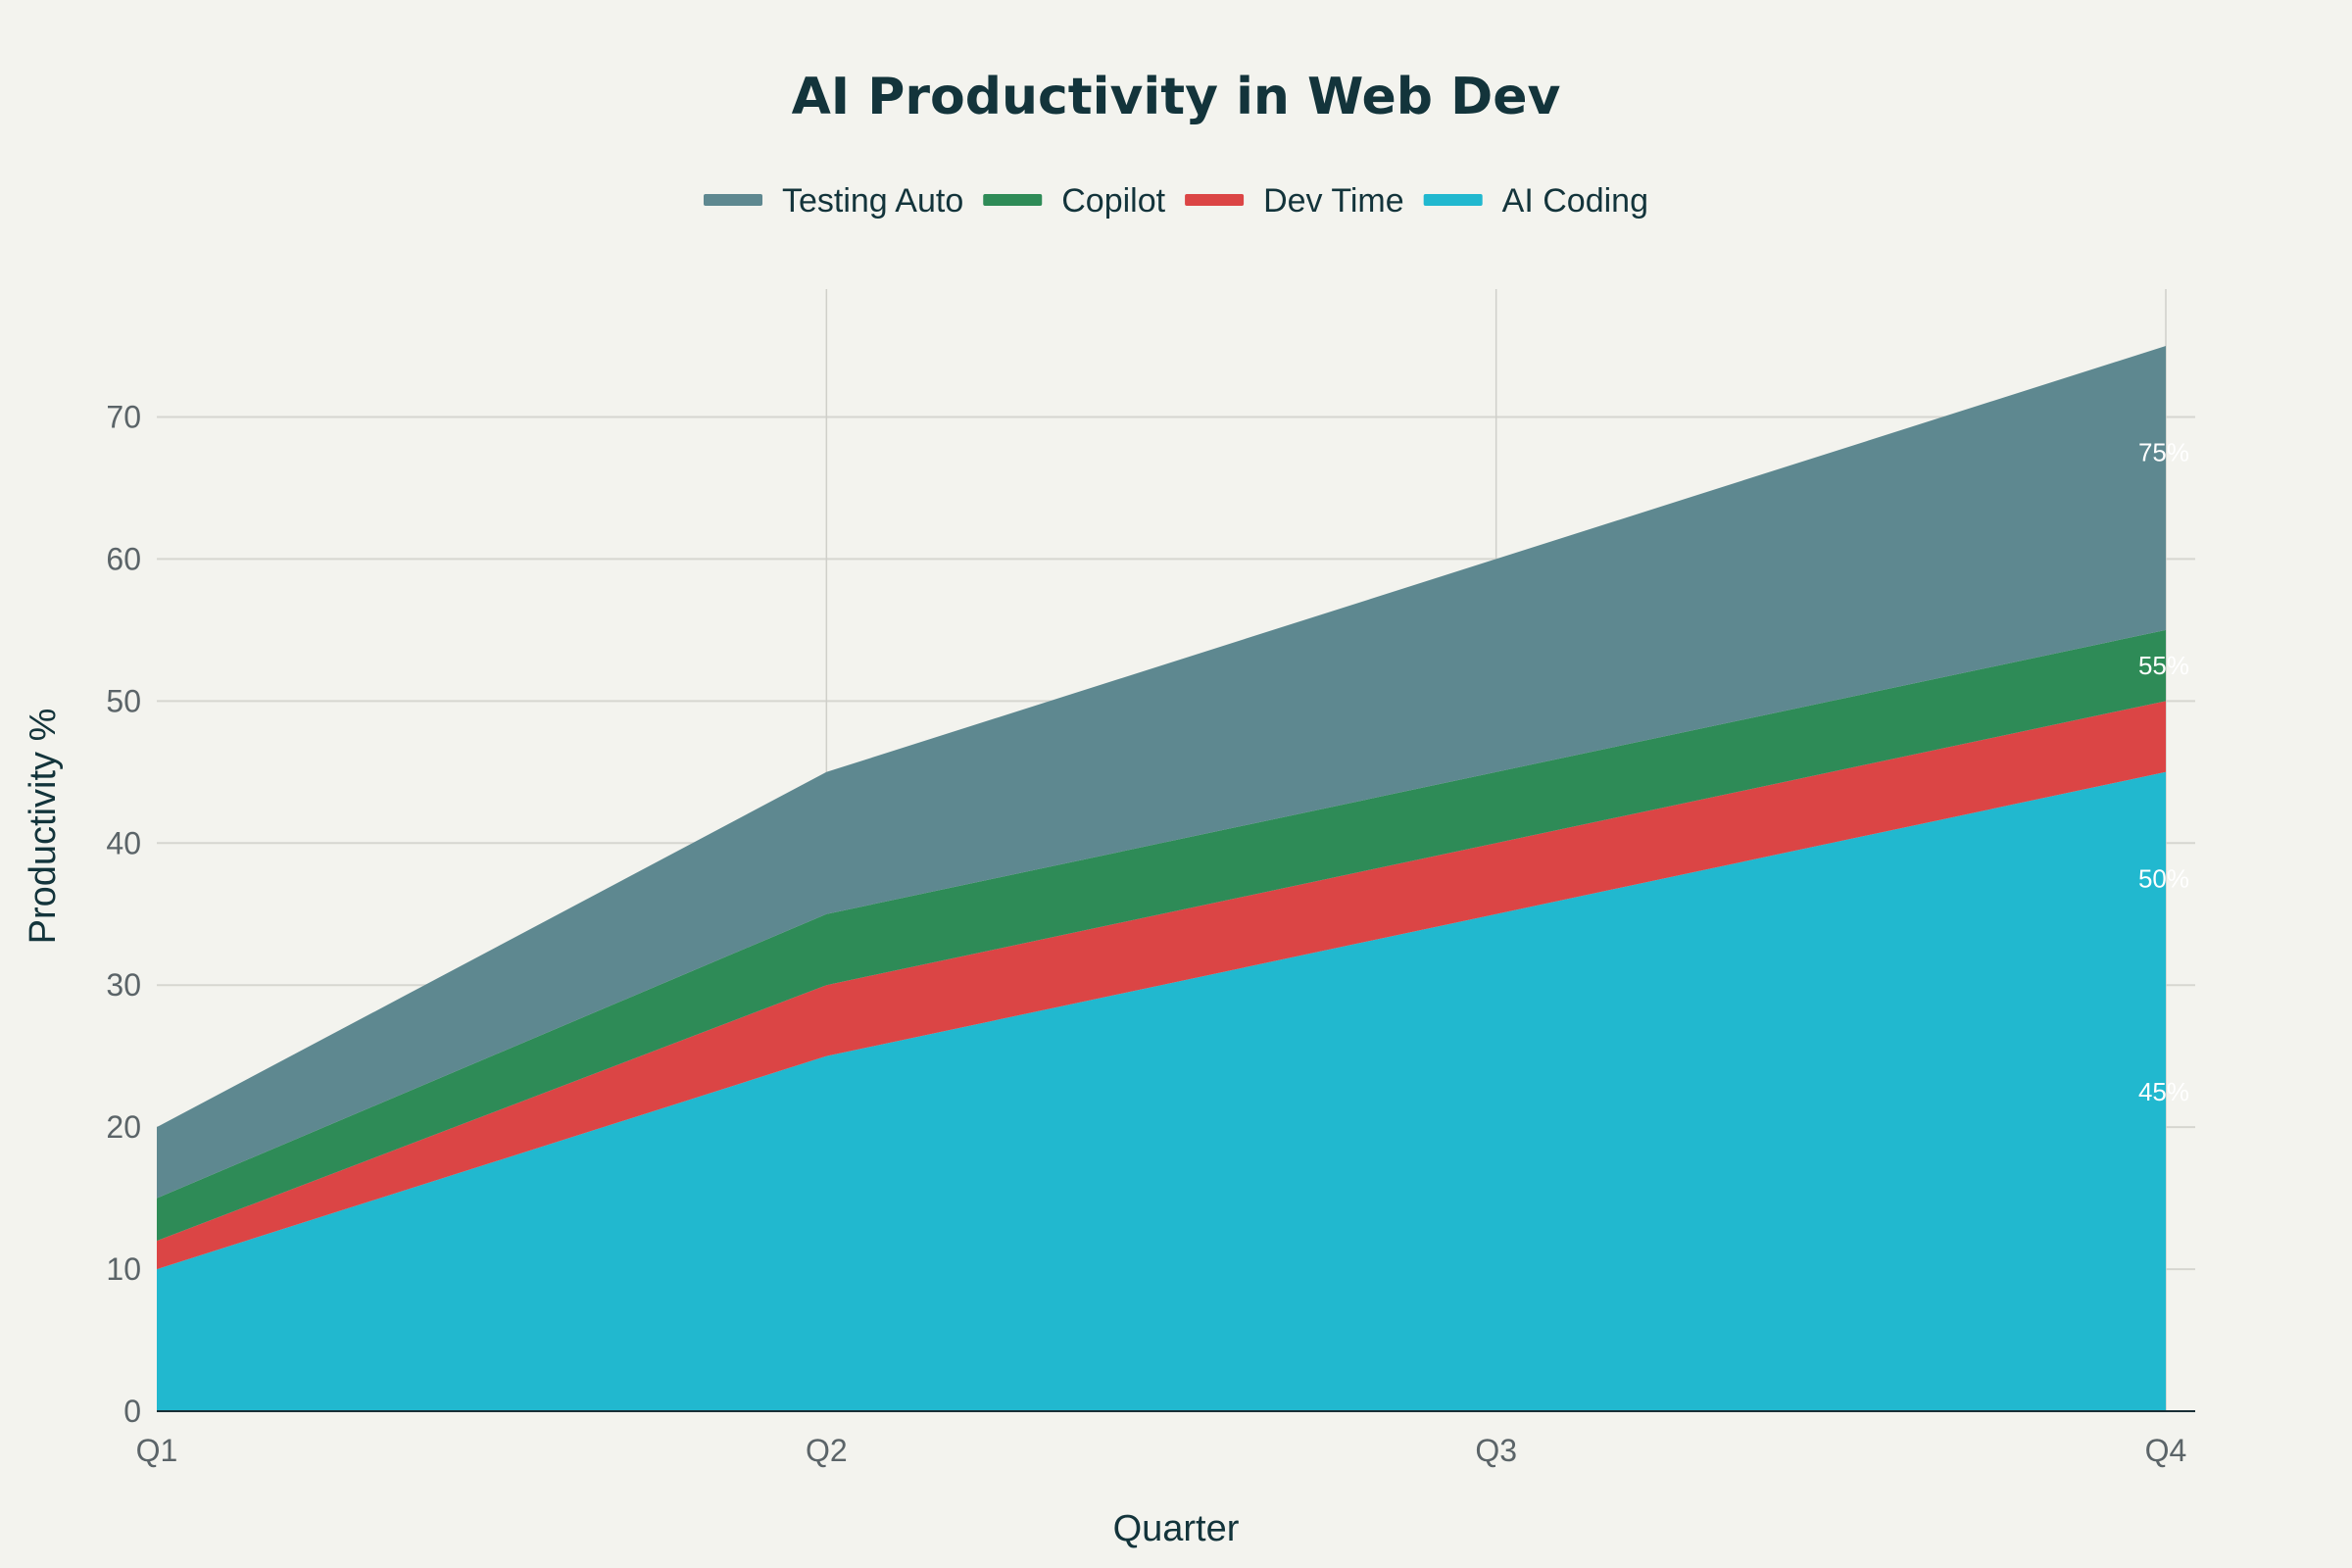  I want to click on chart-title: AI Productivity in Web Dev, so click(1176, 97).